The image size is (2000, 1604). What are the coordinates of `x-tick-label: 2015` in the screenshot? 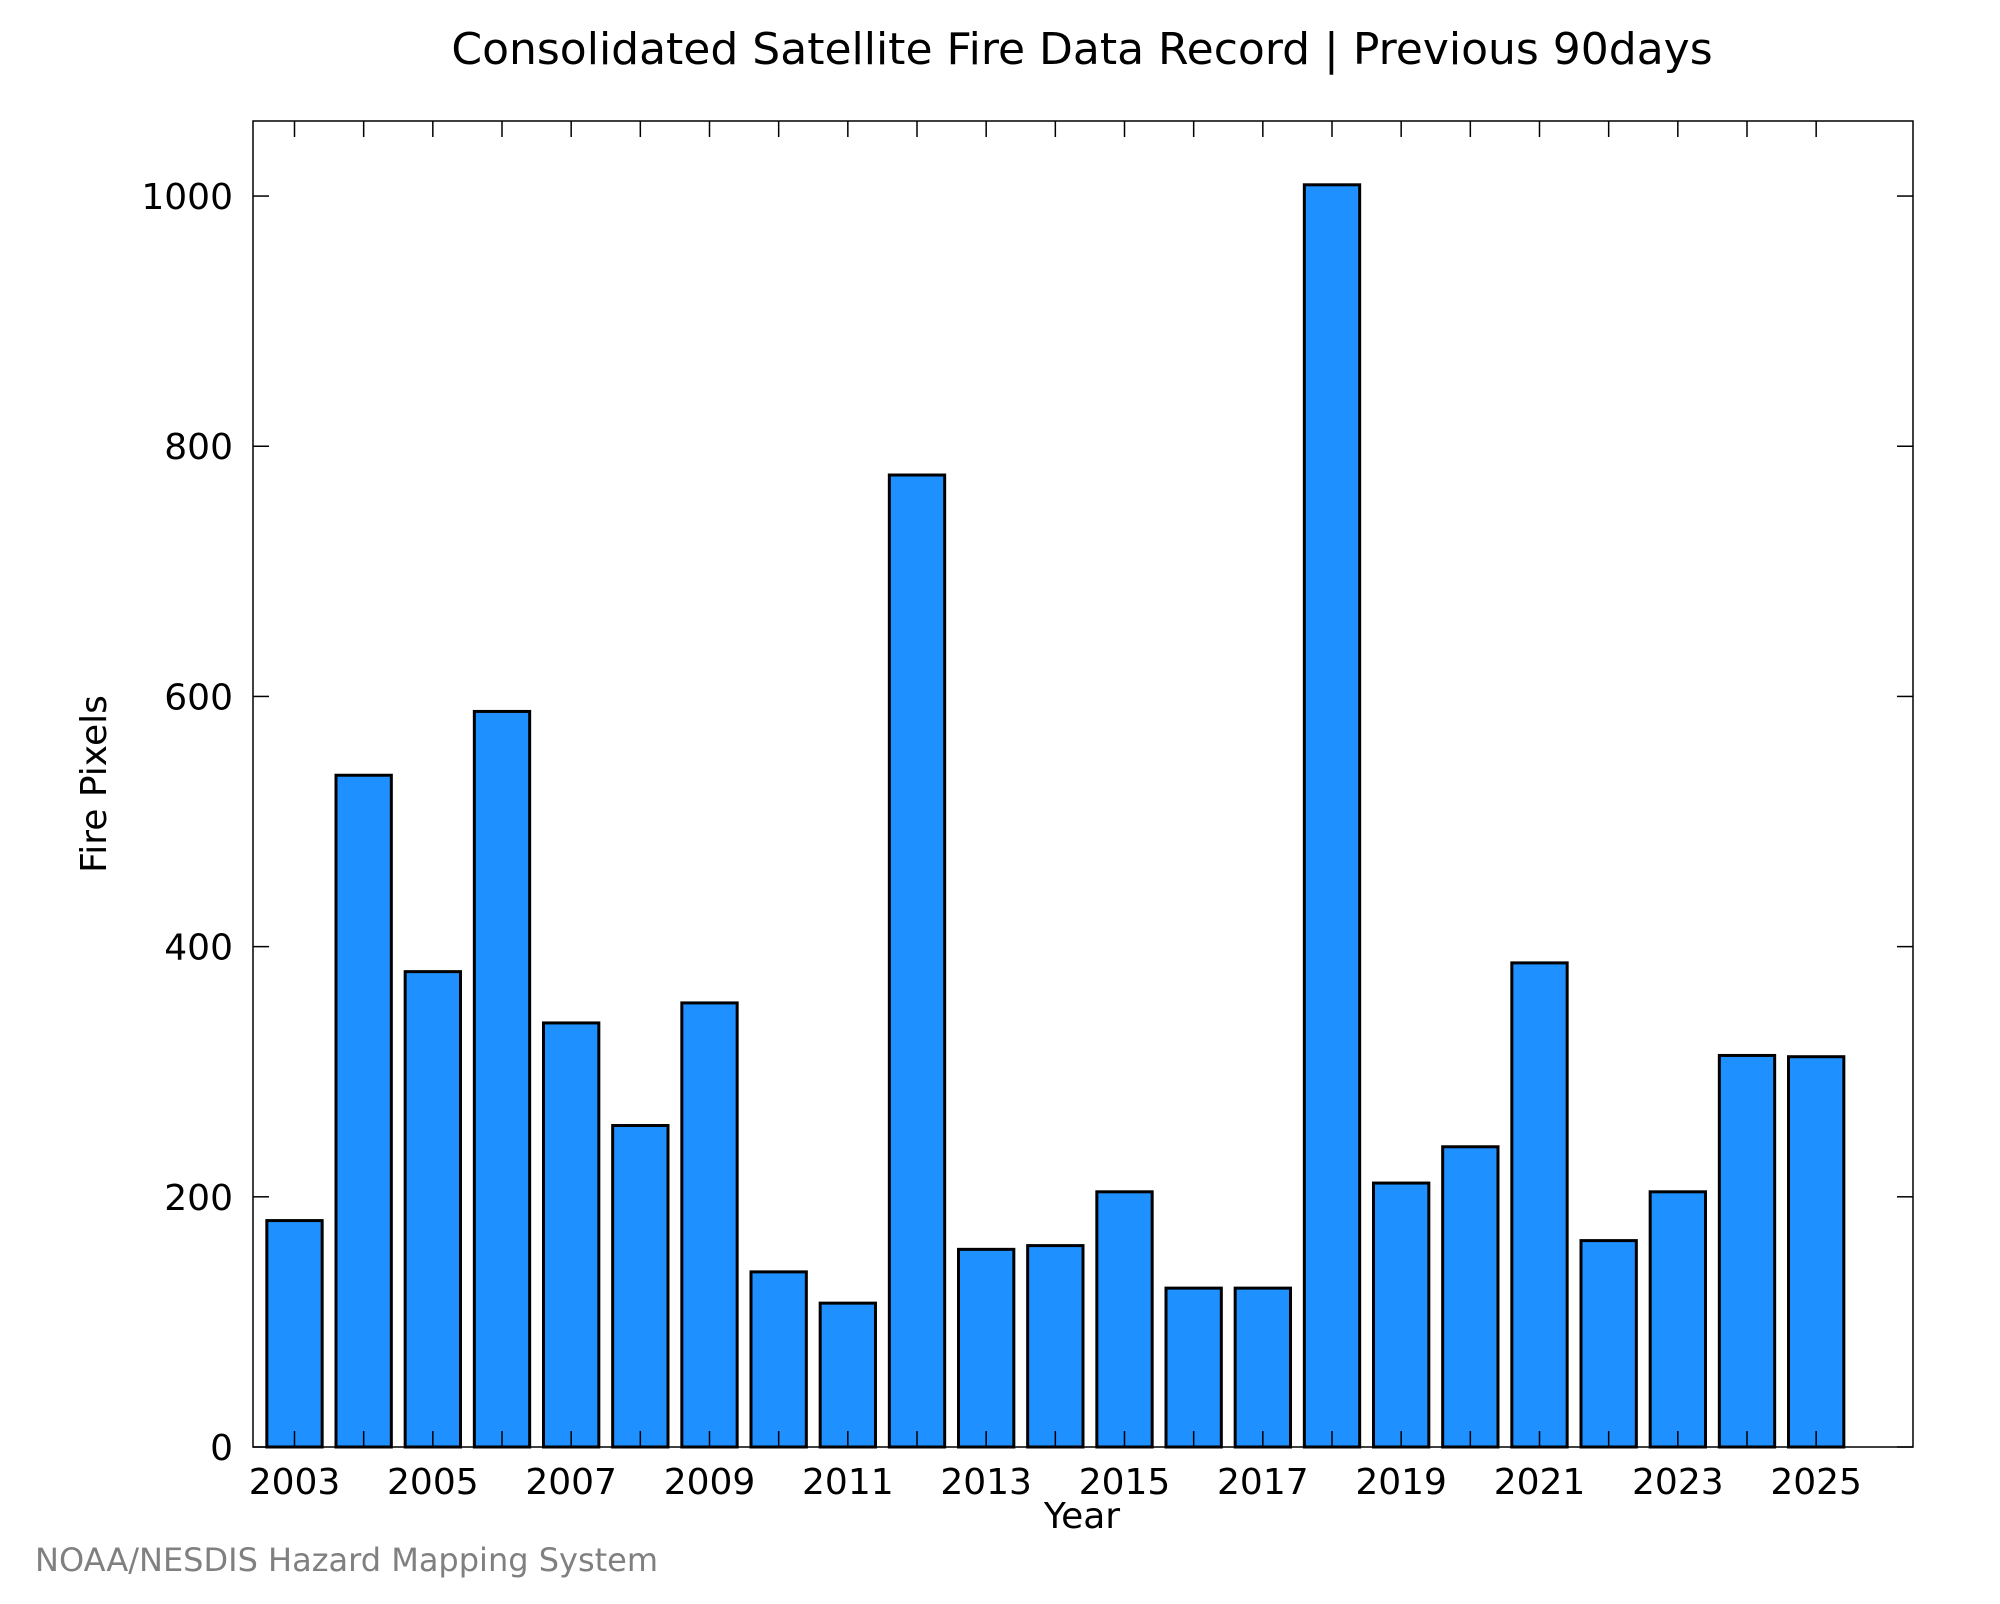 It's located at (1125, 1482).